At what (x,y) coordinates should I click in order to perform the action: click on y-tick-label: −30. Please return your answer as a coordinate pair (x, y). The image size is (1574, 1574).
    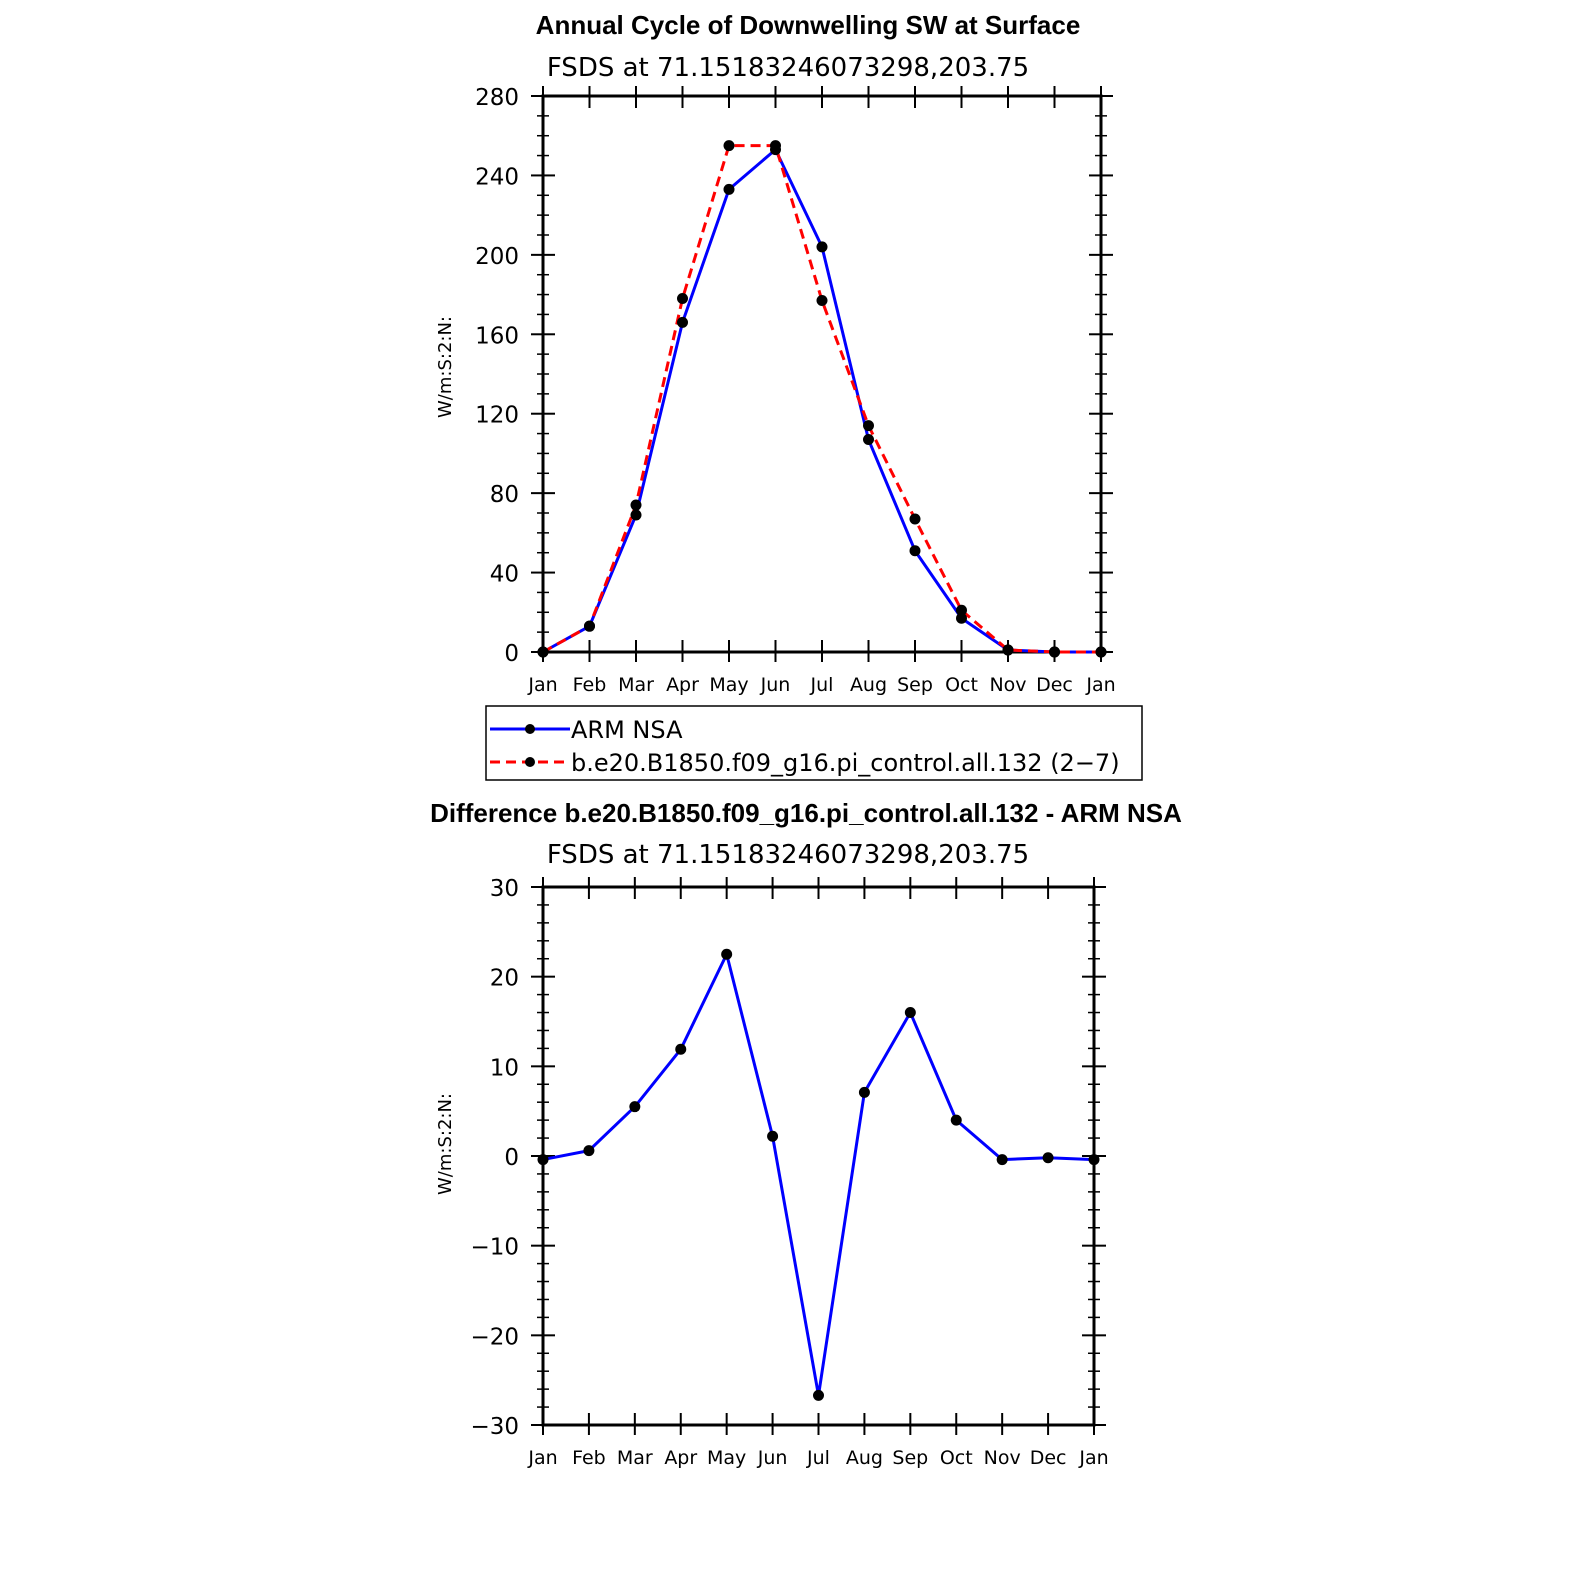
    Looking at the image, I should click on (494, 1427).